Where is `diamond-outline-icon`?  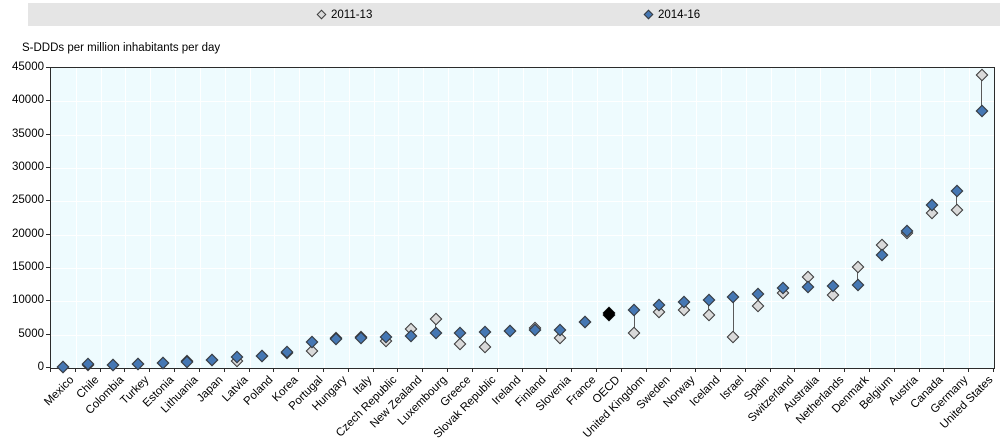 diamond-outline-icon is located at coordinates (321, 14).